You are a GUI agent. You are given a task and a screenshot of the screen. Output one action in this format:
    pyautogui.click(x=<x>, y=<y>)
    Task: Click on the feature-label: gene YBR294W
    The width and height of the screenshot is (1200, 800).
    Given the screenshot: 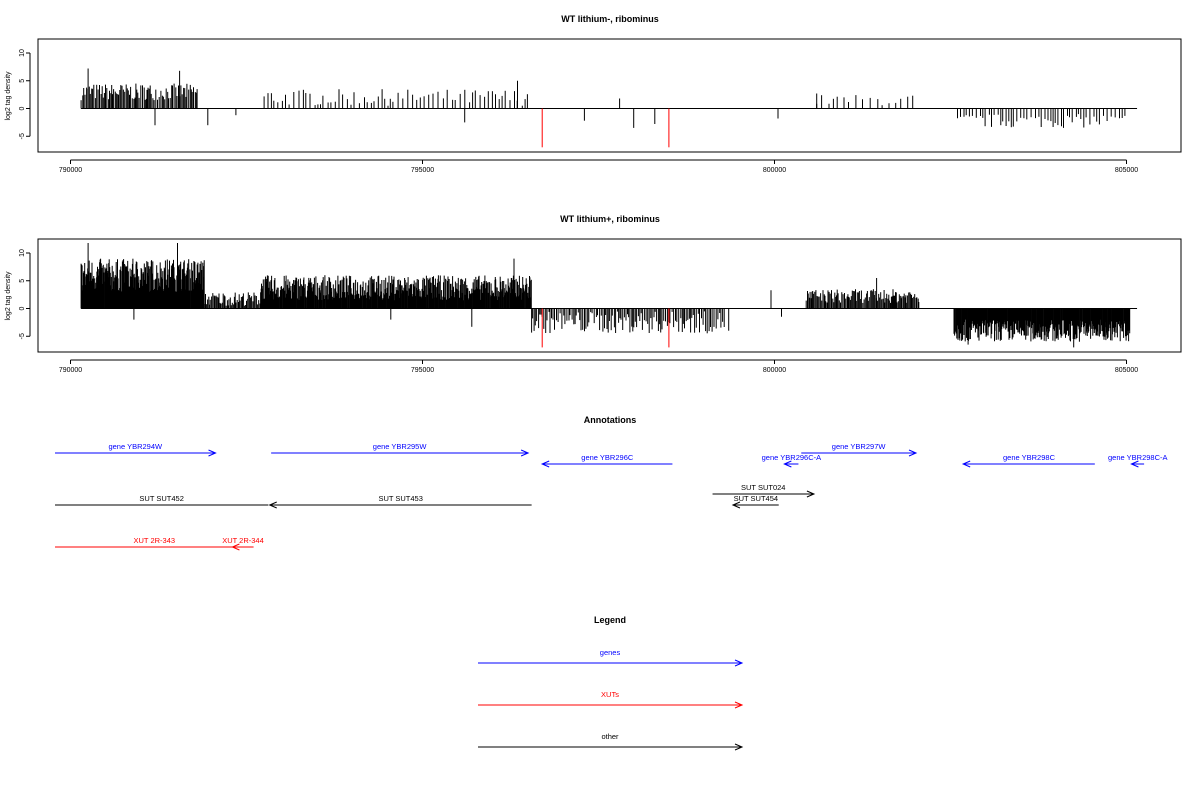 What is the action you would take?
    pyautogui.click(x=135, y=446)
    